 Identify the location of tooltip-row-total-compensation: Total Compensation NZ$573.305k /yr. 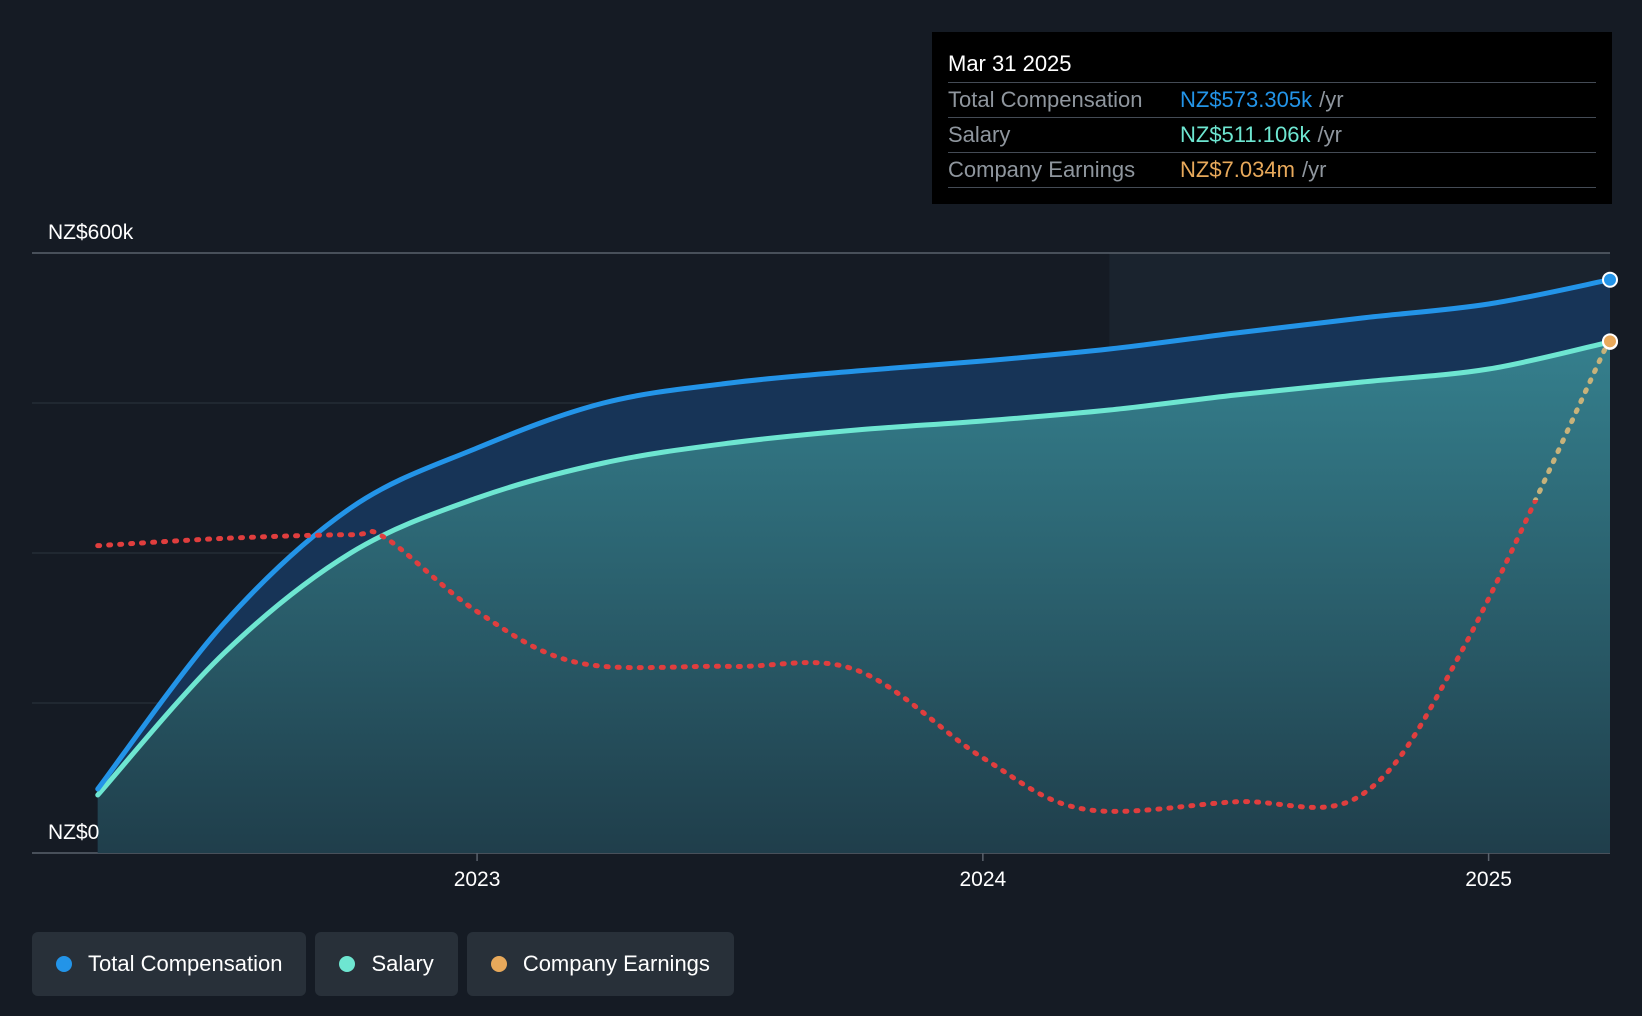
(1272, 100).